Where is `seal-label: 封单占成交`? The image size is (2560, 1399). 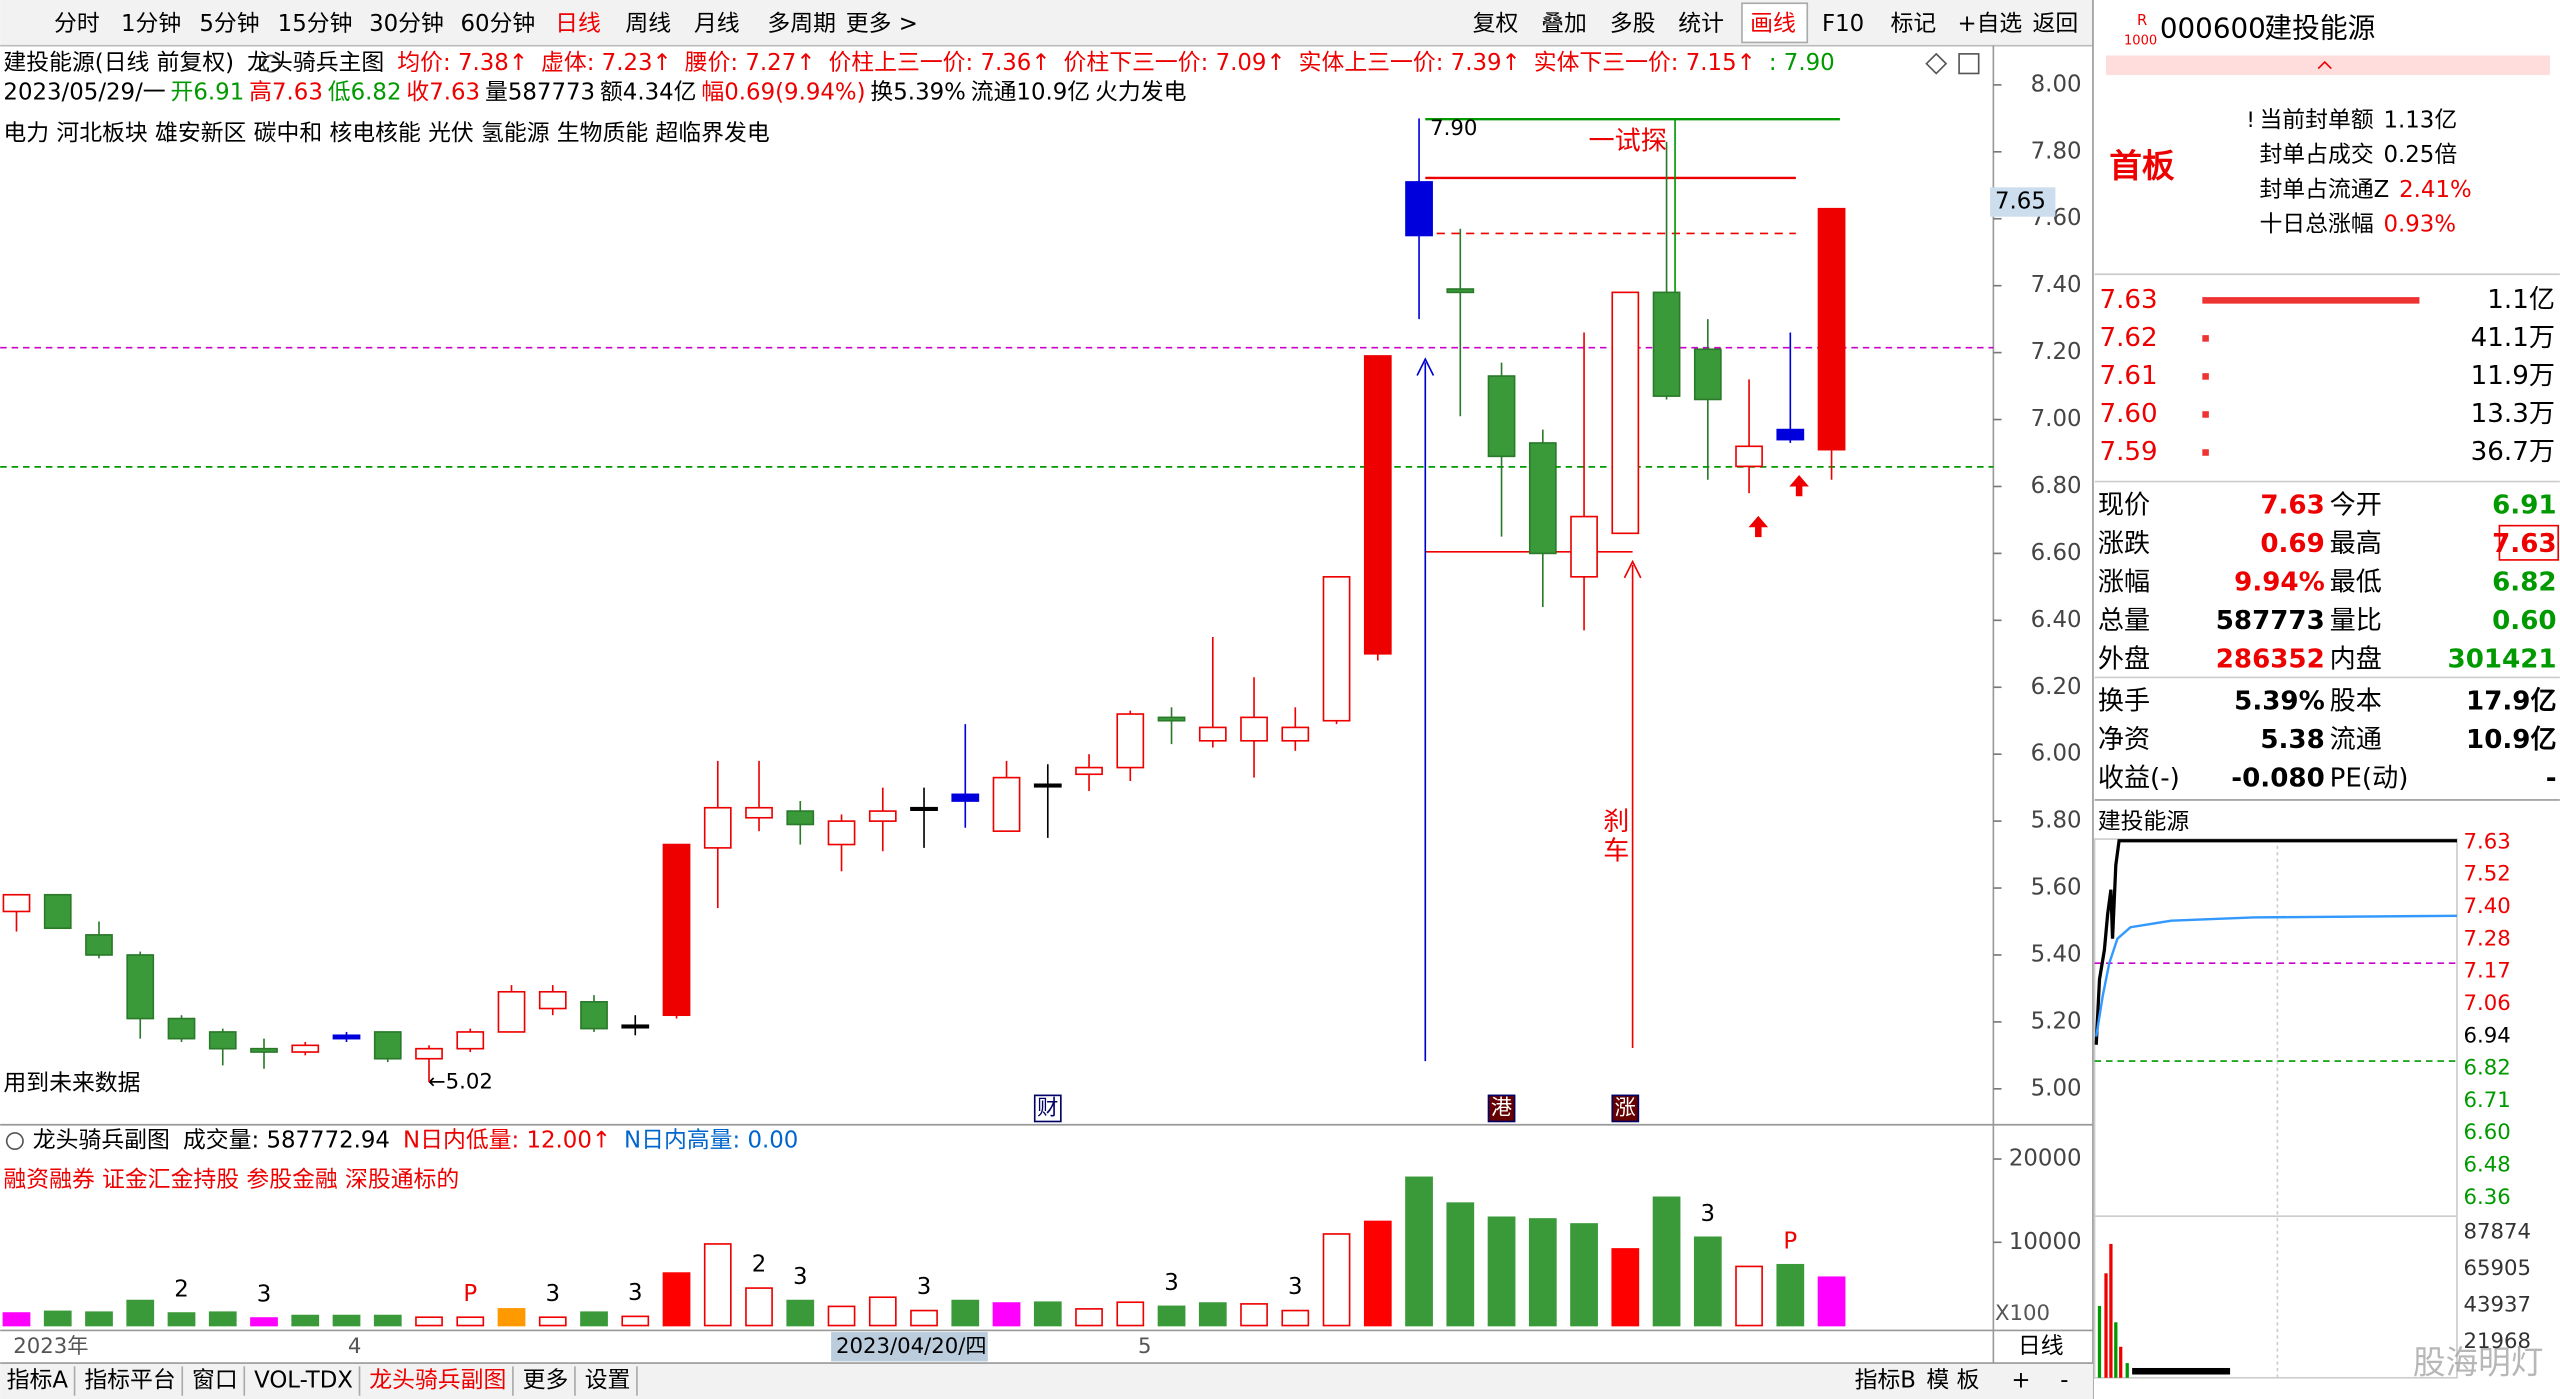 seal-label: 封单占成交 is located at coordinates (2316, 155).